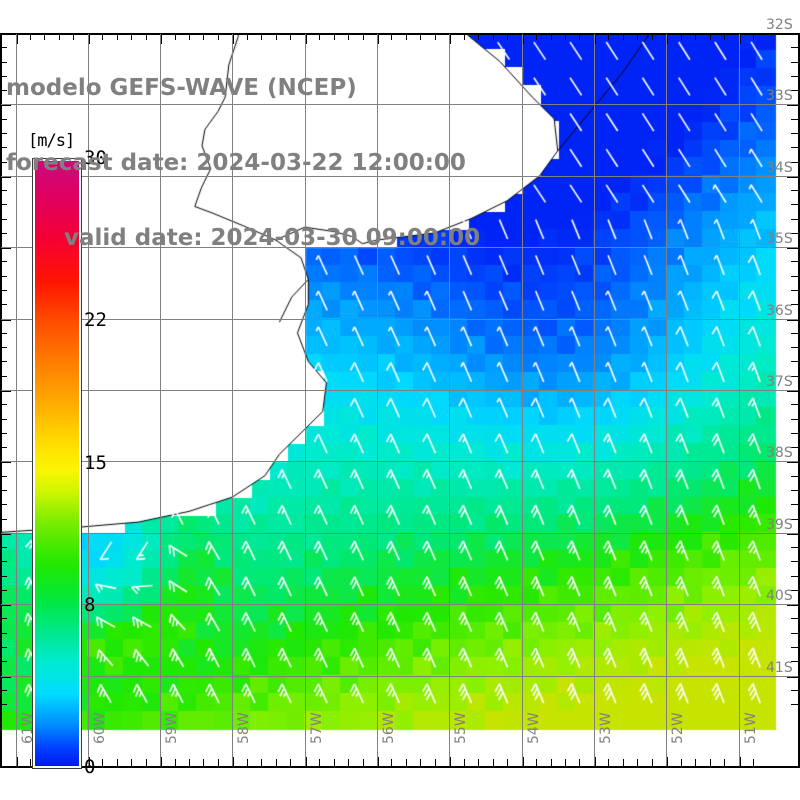 This screenshot has height=800, width=800. What do you see at coordinates (244, 728) in the screenshot?
I see `lon-label-58W: 58W` at bounding box center [244, 728].